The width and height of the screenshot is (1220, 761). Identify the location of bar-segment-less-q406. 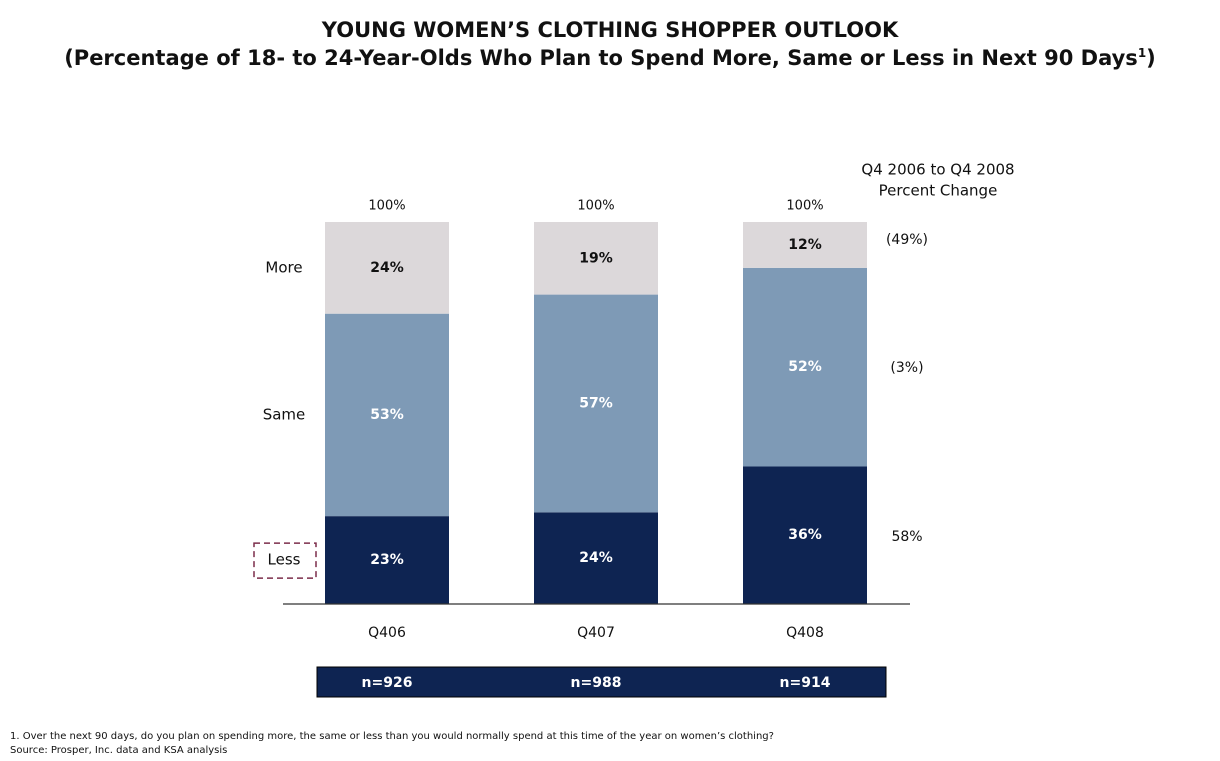
(387, 560).